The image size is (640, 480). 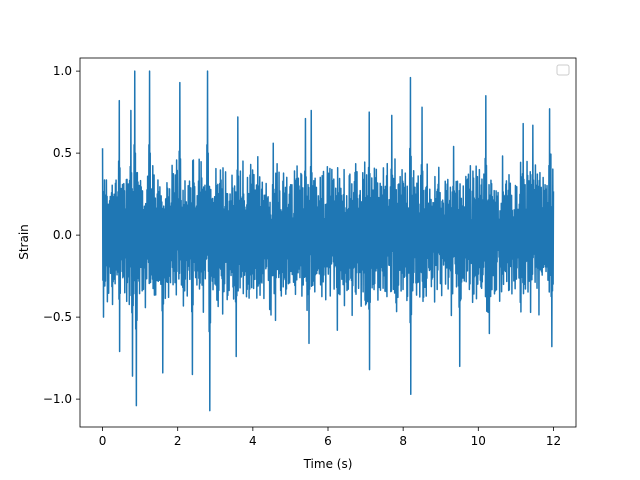 What do you see at coordinates (24, 242) in the screenshot?
I see `y-axis-label: Strain` at bounding box center [24, 242].